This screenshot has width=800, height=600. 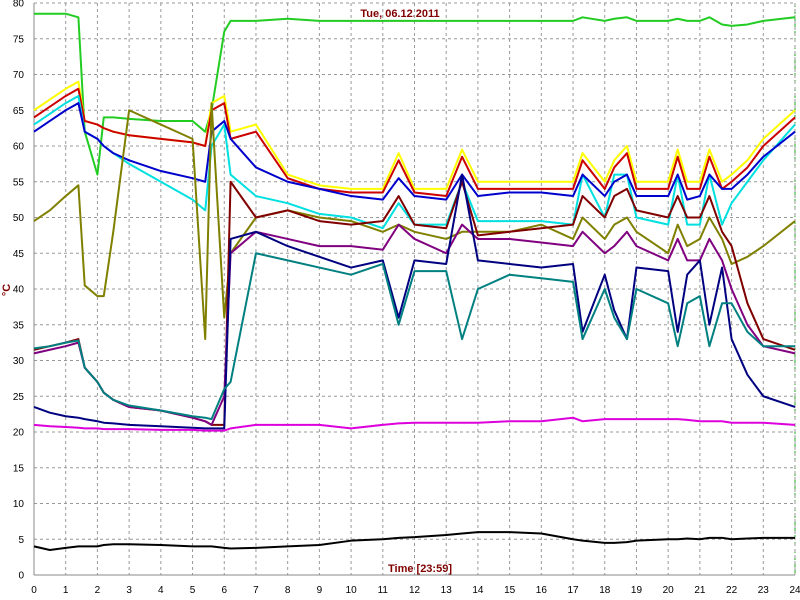 I want to click on x-tick-label: 7, so click(x=256, y=590).